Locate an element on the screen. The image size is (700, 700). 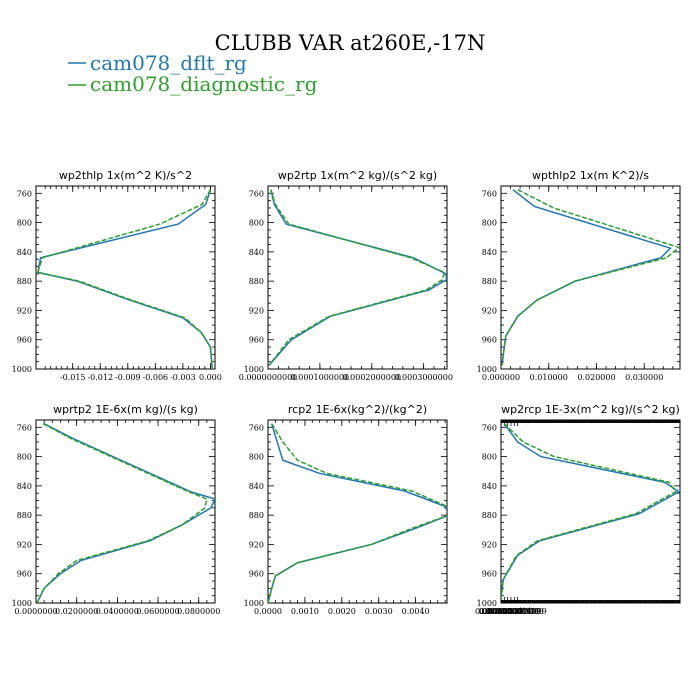
x-tick-label-3-4: 0.0800000 is located at coordinates (198, 611).